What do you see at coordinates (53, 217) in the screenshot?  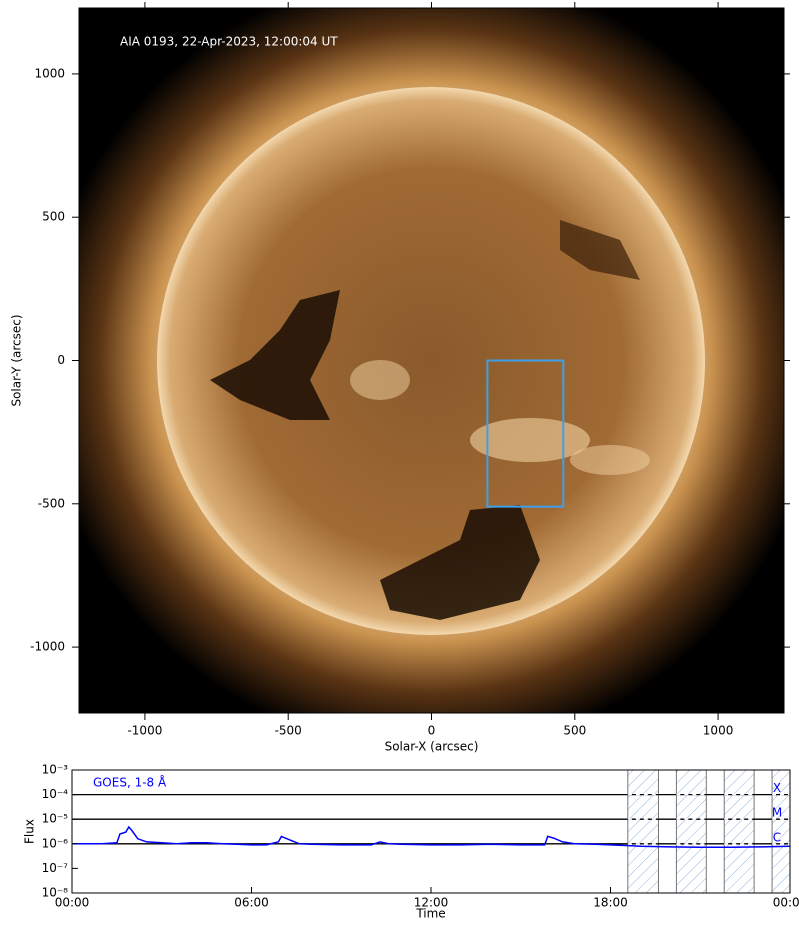 I see `y-tick-label: 500` at bounding box center [53, 217].